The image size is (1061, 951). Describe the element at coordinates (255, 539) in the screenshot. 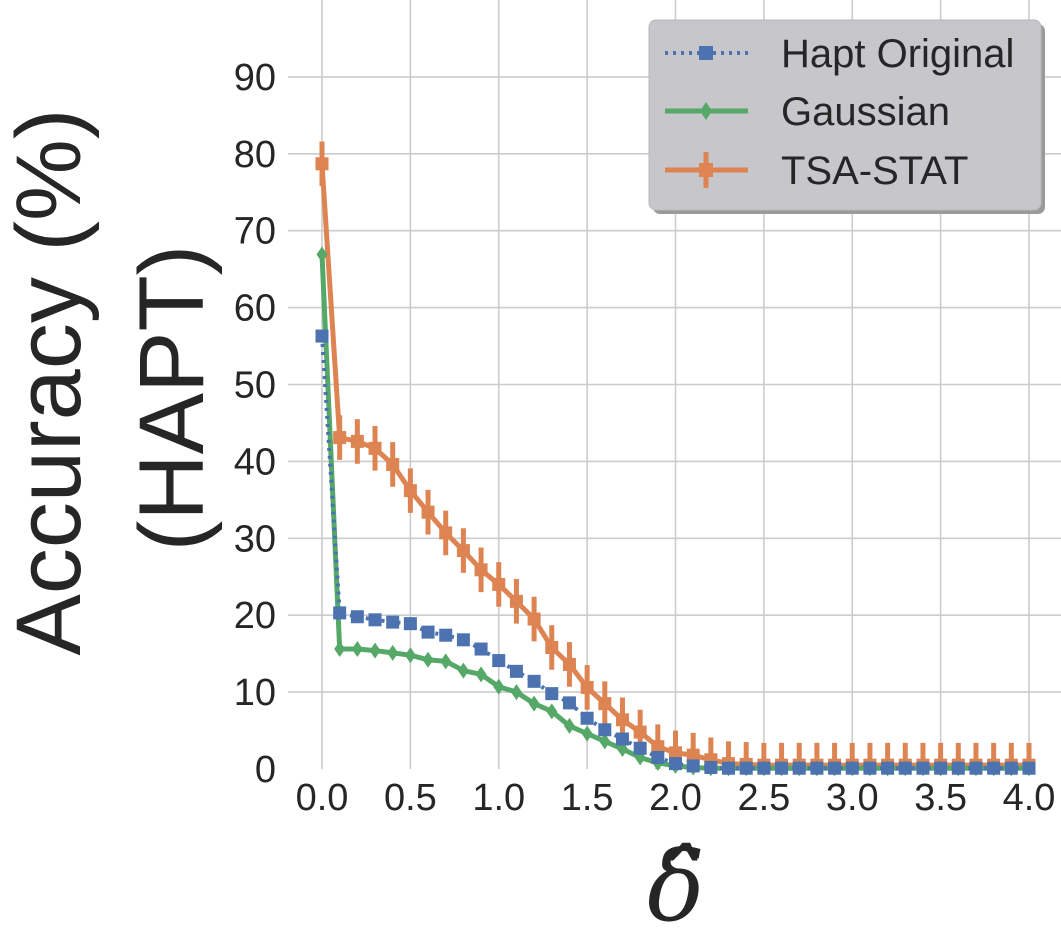

I see `y-tick-label: 30` at that location.